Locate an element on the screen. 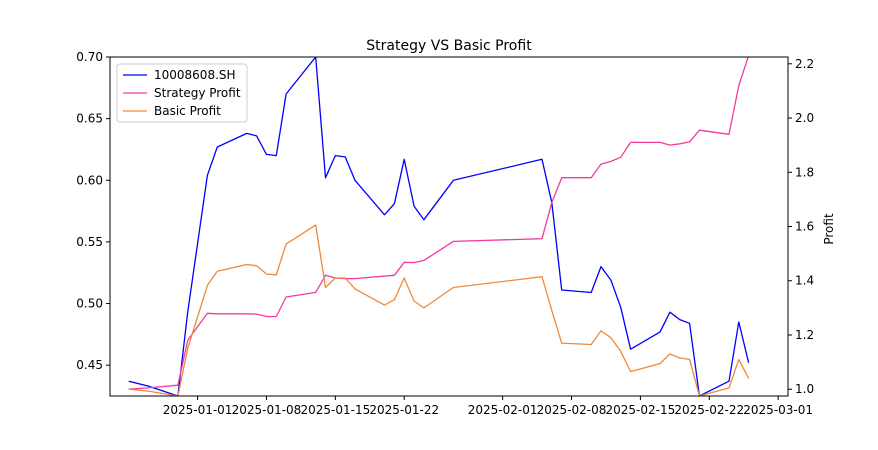  y-left-tick-label: 0.60 is located at coordinates (89, 180).